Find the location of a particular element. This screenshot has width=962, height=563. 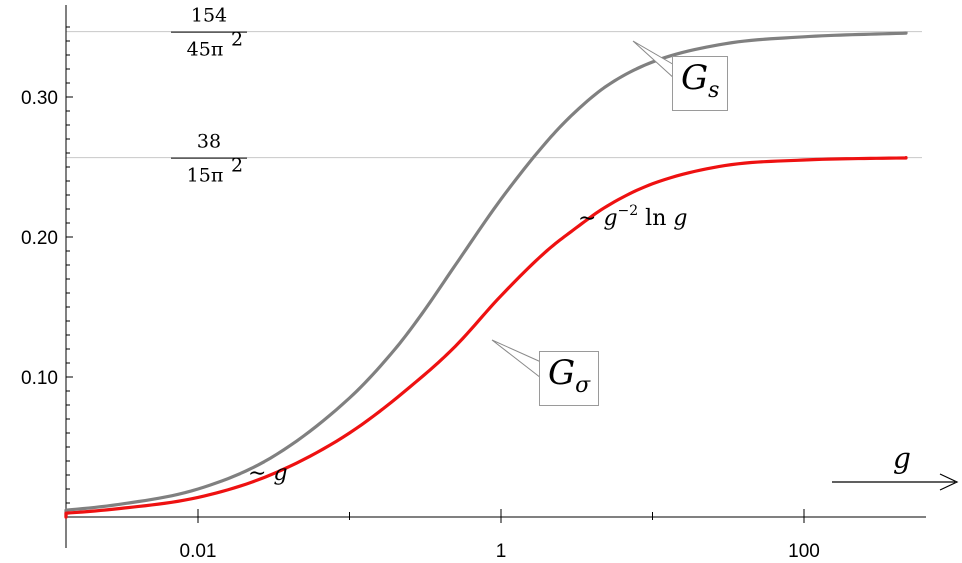

gsigma-label-main: G is located at coordinates (562, 373).